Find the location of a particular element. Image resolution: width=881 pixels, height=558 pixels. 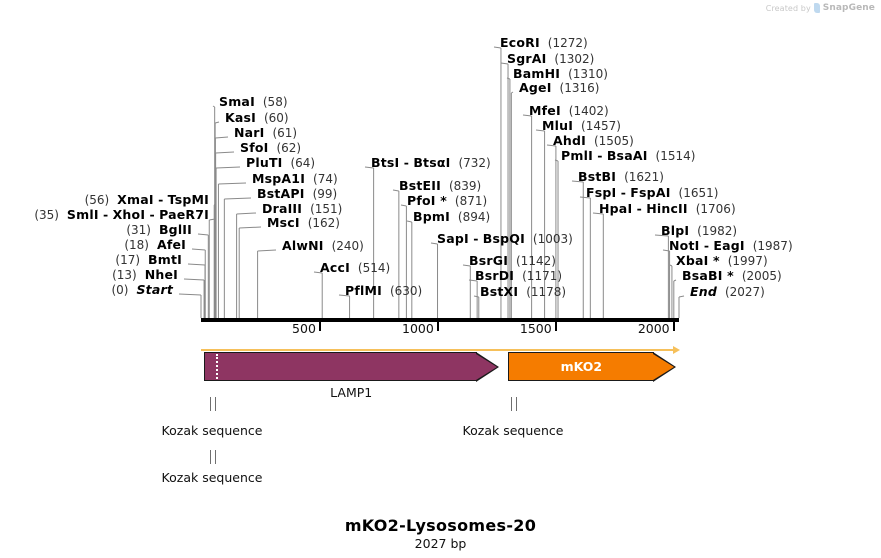

site-position: (1457) is located at coordinates (601, 126).